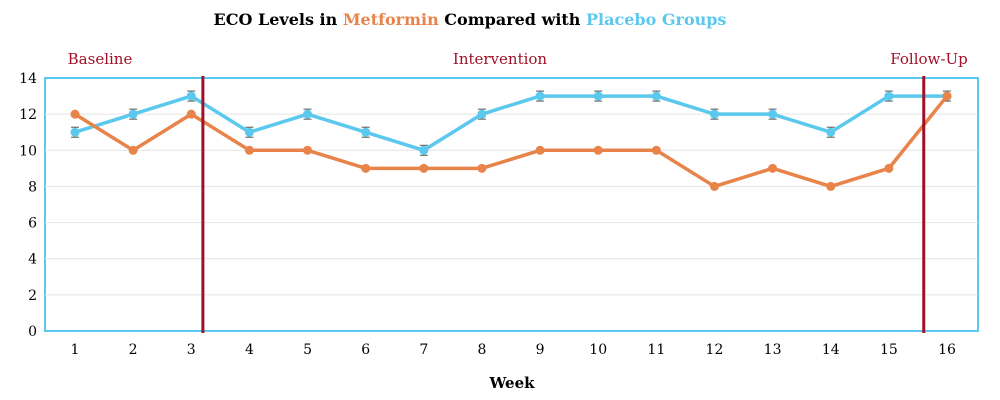 Image resolution: width=1000 pixels, height=400 pixels. What do you see at coordinates (32, 332) in the screenshot?
I see `y-tick-label: 0` at bounding box center [32, 332].